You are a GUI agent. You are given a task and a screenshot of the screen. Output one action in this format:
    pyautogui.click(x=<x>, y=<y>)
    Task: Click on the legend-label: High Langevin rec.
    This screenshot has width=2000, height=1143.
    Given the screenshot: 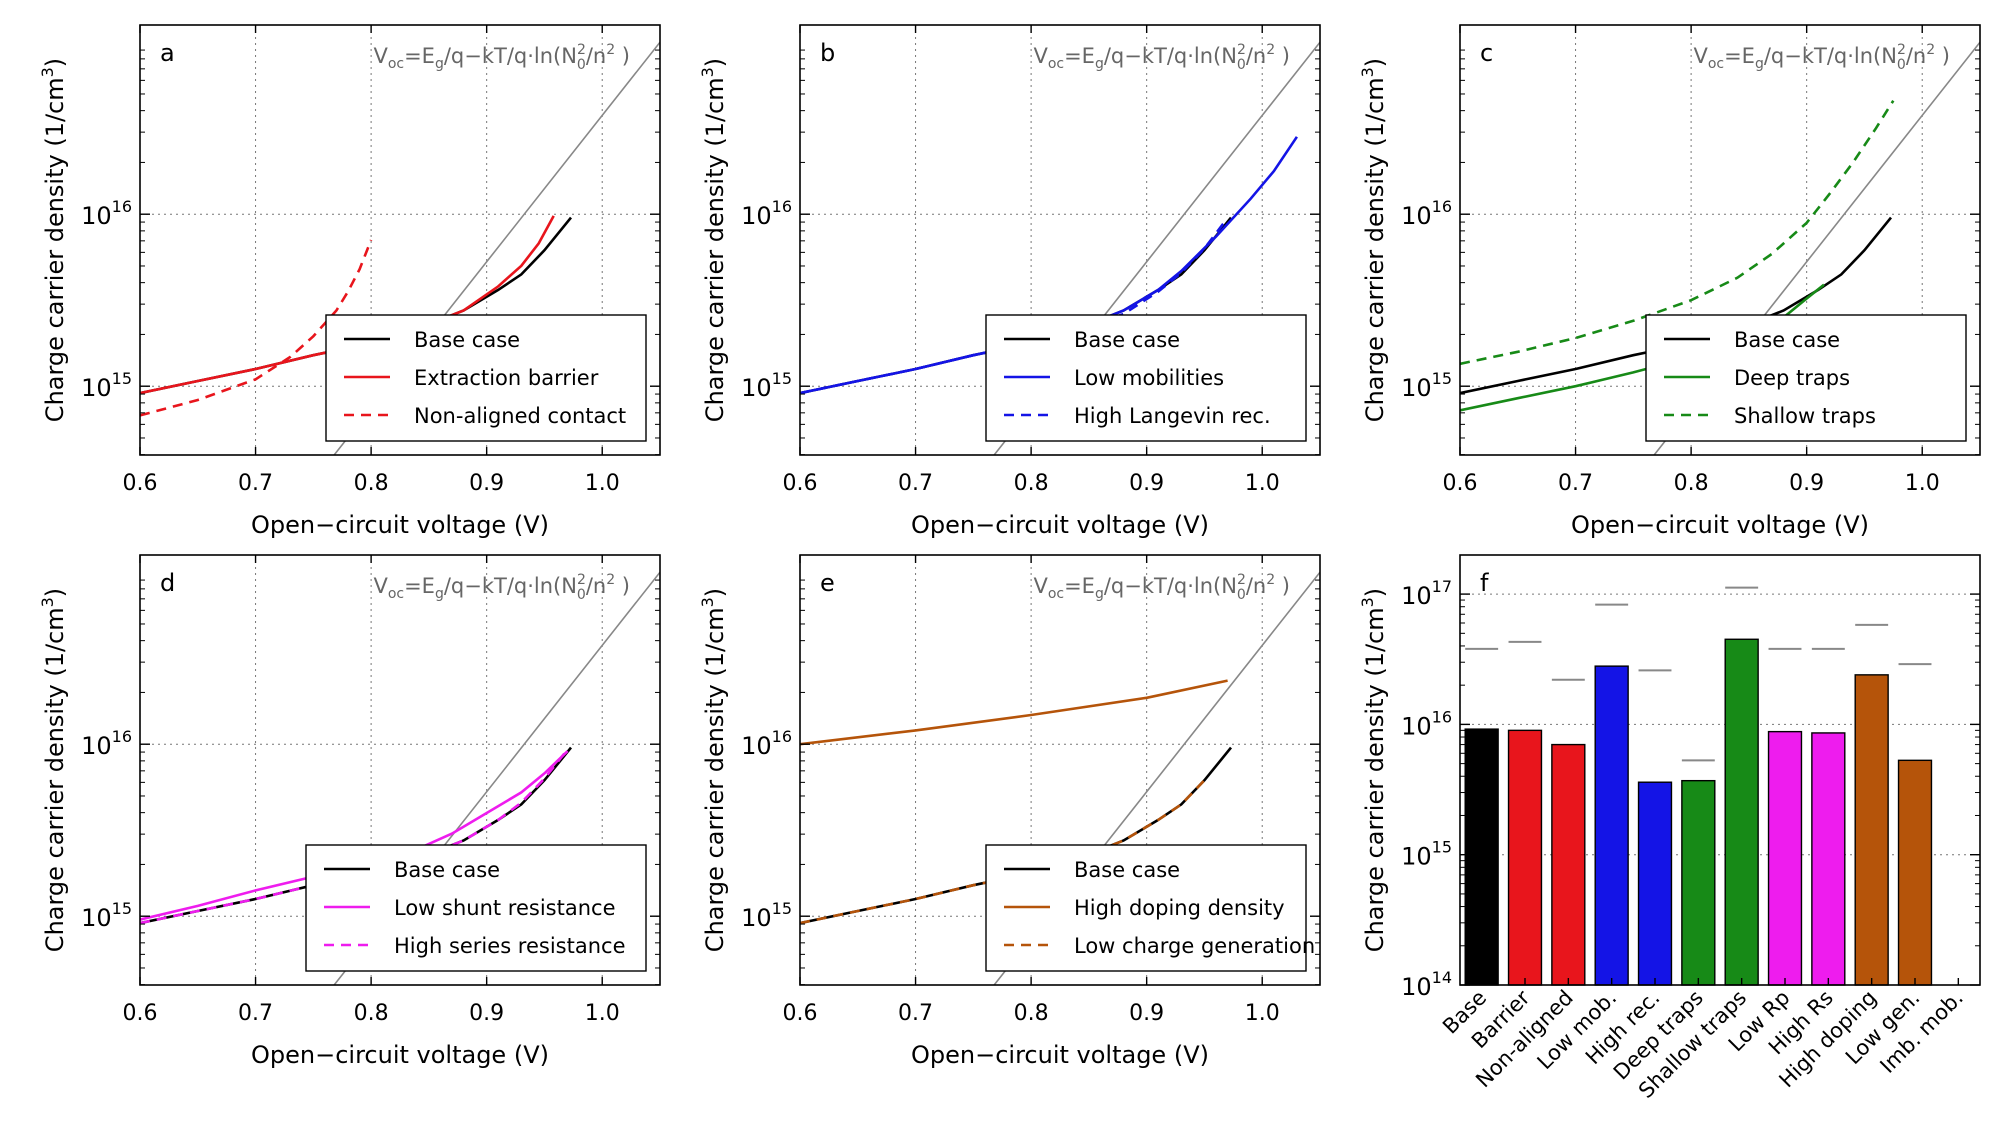 What is the action you would take?
    pyautogui.click(x=1172, y=416)
    